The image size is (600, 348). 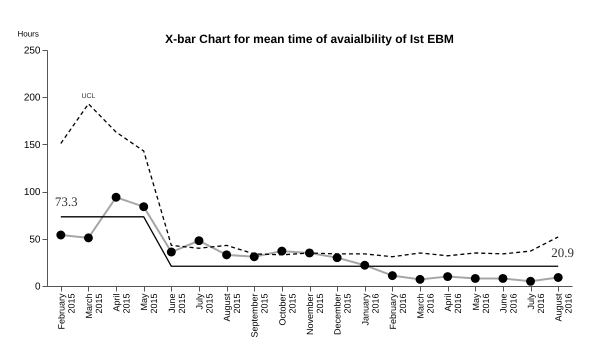 I want to click on y-tick-label: 100, so click(x=32, y=192).